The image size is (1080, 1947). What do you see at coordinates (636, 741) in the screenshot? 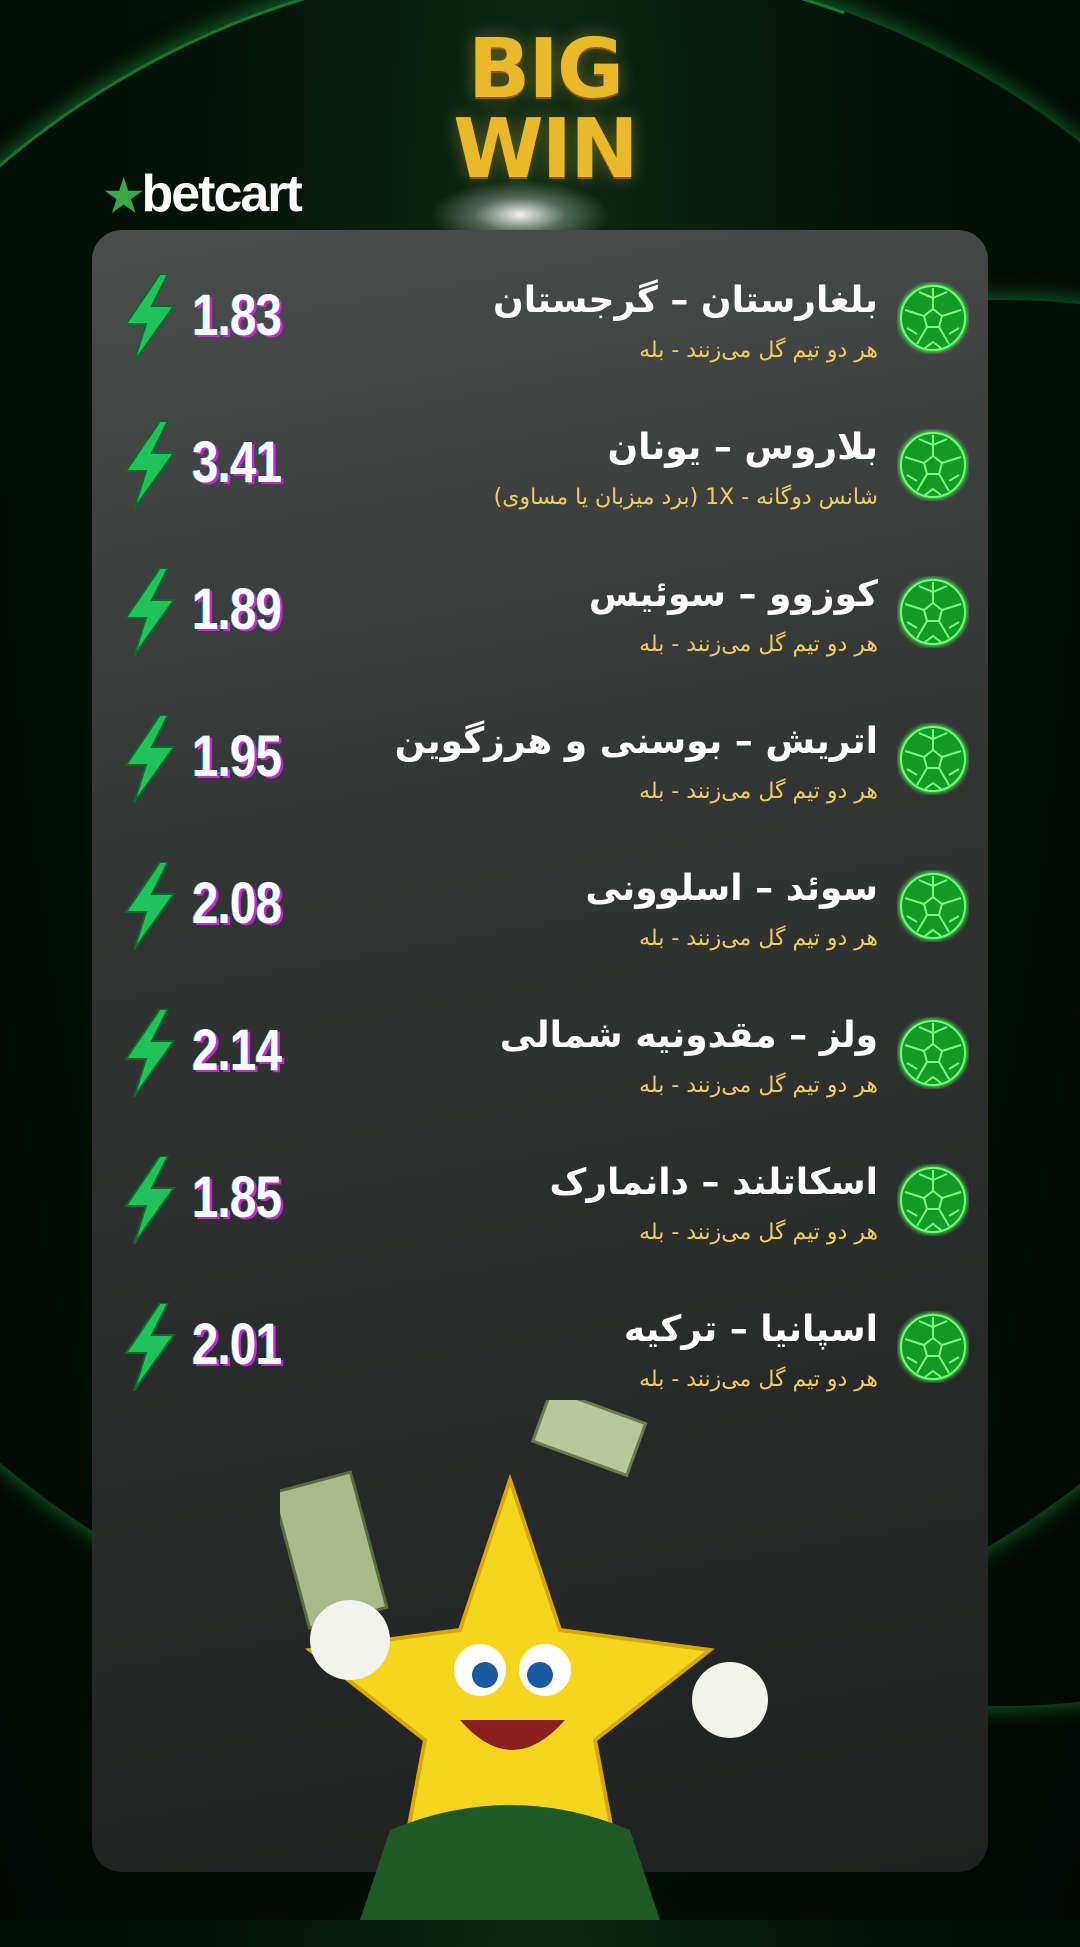
I see `match-title: اتریش – بوسنی و هرزگوین` at bounding box center [636, 741].